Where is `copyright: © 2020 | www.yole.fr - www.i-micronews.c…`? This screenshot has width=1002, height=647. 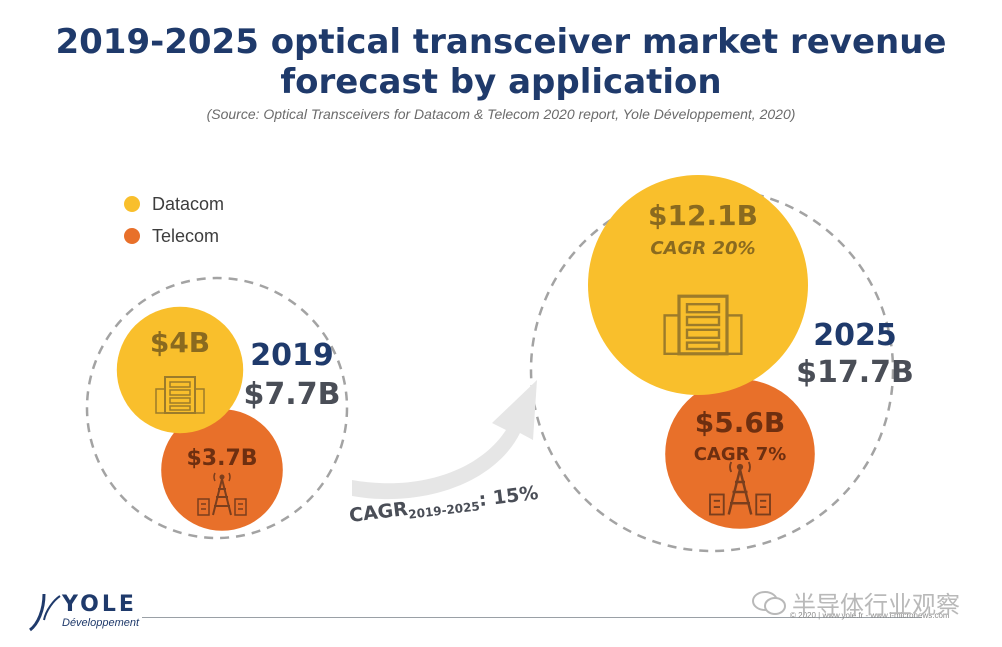
copyright: © 2020 | www.yole.fr - www.i-micronews.c… is located at coordinates (870, 615).